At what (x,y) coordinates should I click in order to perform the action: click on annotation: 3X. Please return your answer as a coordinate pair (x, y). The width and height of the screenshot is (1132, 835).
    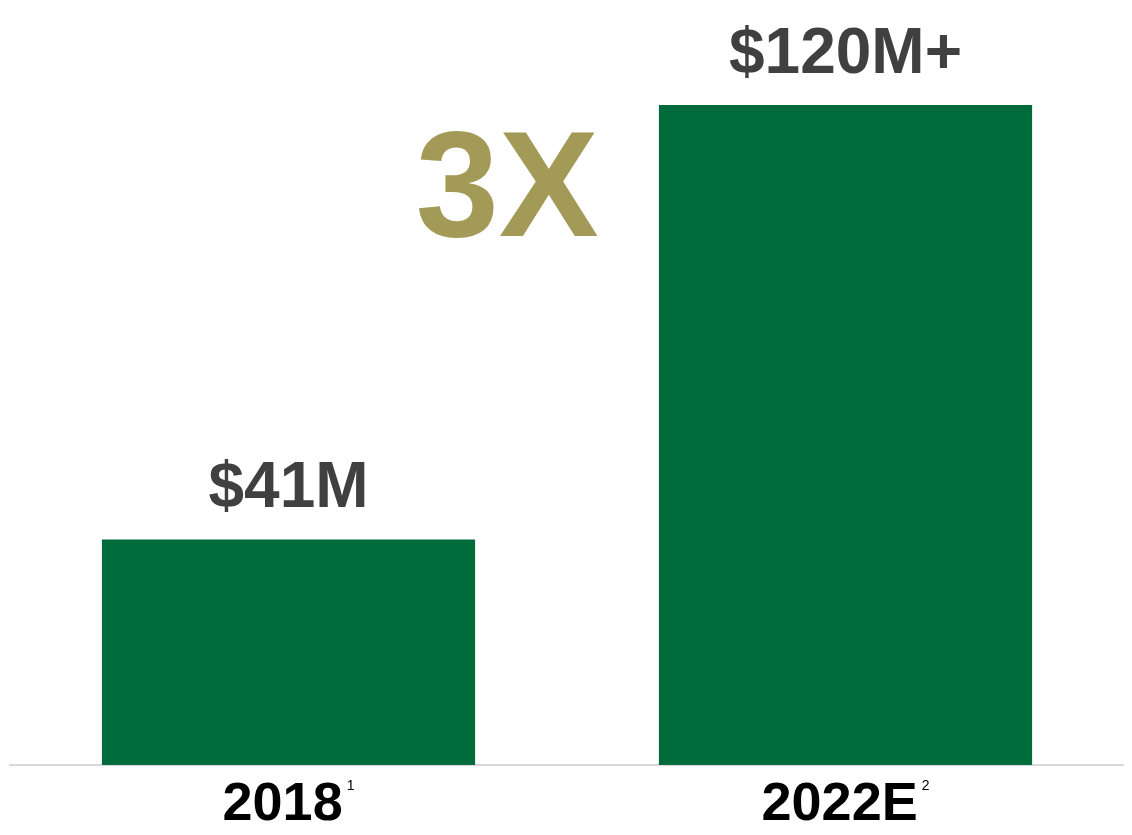
    Looking at the image, I should click on (507, 184).